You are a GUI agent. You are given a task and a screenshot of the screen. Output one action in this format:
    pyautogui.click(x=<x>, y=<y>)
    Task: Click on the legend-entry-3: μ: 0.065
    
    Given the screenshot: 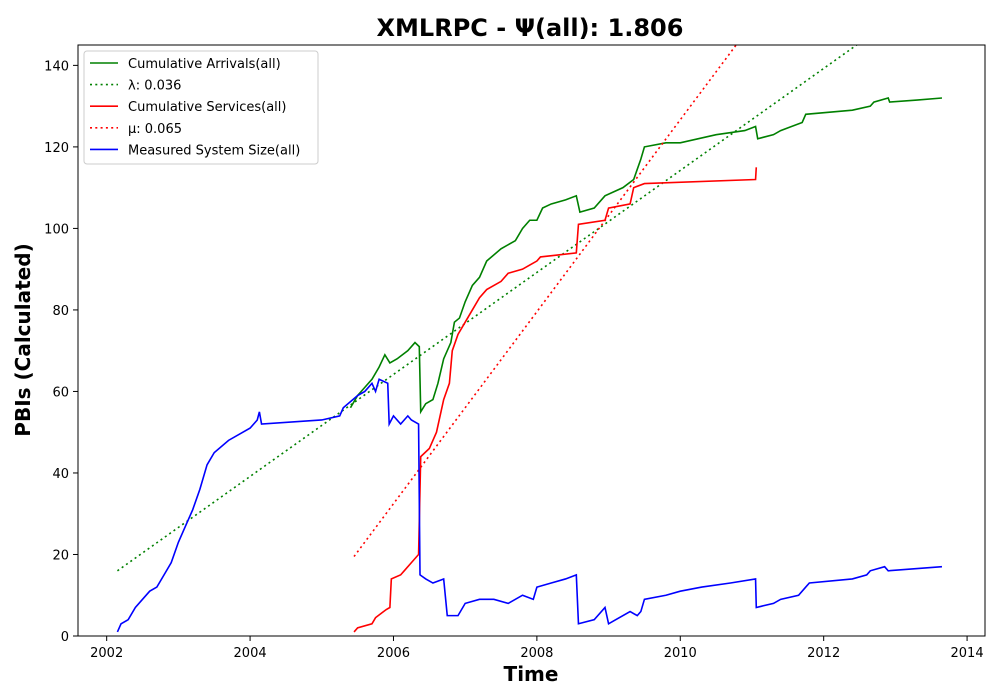 What is the action you would take?
    pyautogui.click(x=155, y=129)
    